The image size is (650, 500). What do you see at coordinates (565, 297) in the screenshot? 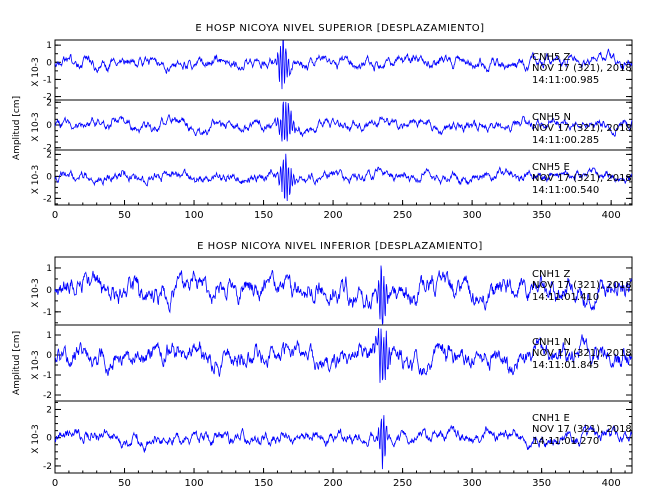
I see `time-label: 14:11:01.410` at bounding box center [565, 297].